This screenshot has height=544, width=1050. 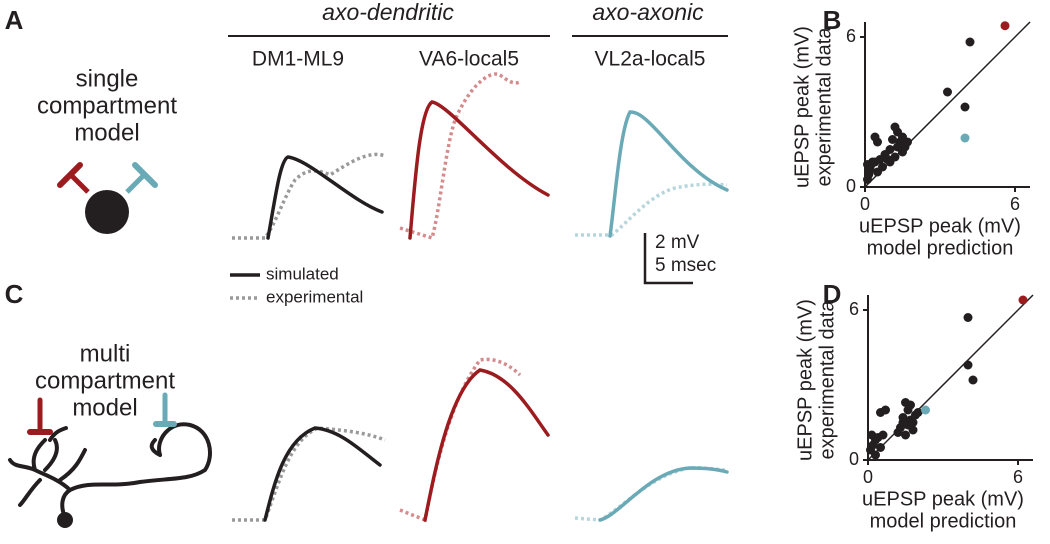 What do you see at coordinates (650, 59) in the screenshot?
I see `neuron-name: VL2a-local5` at bounding box center [650, 59].